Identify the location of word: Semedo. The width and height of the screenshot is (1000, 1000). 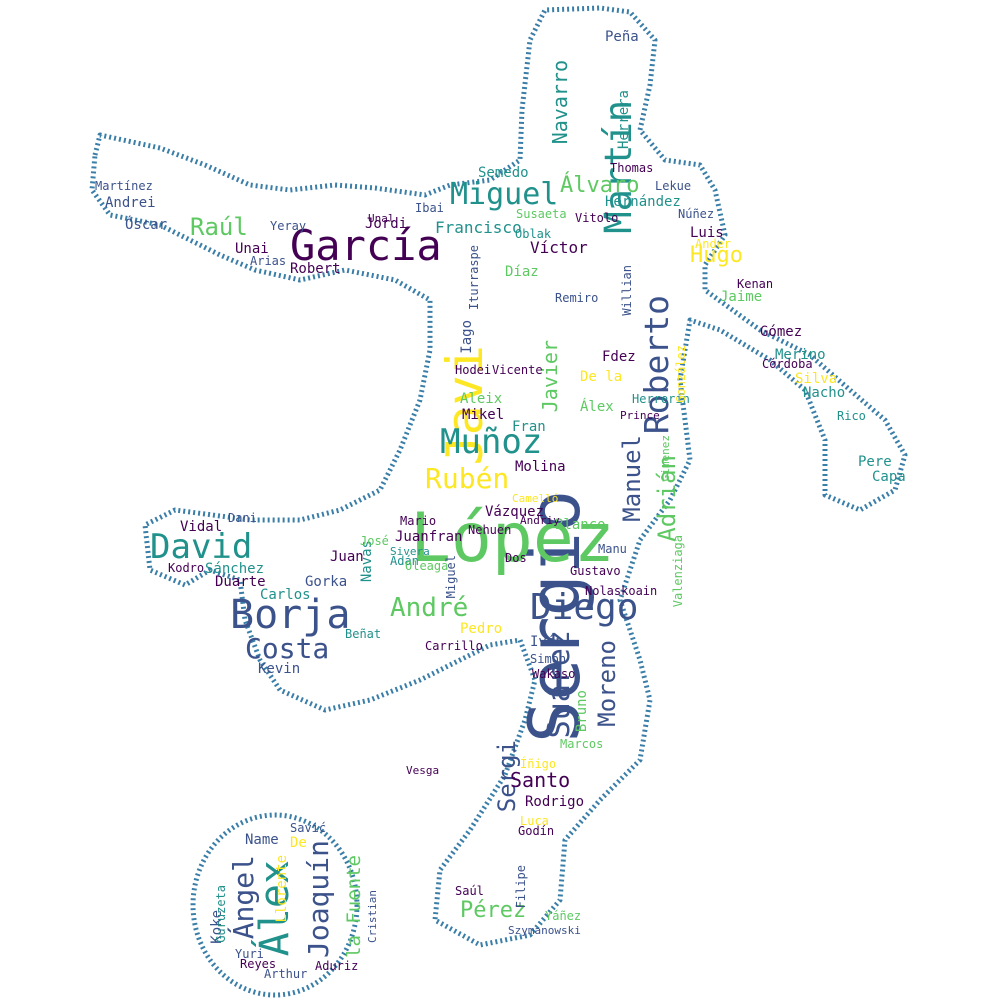
(503, 173).